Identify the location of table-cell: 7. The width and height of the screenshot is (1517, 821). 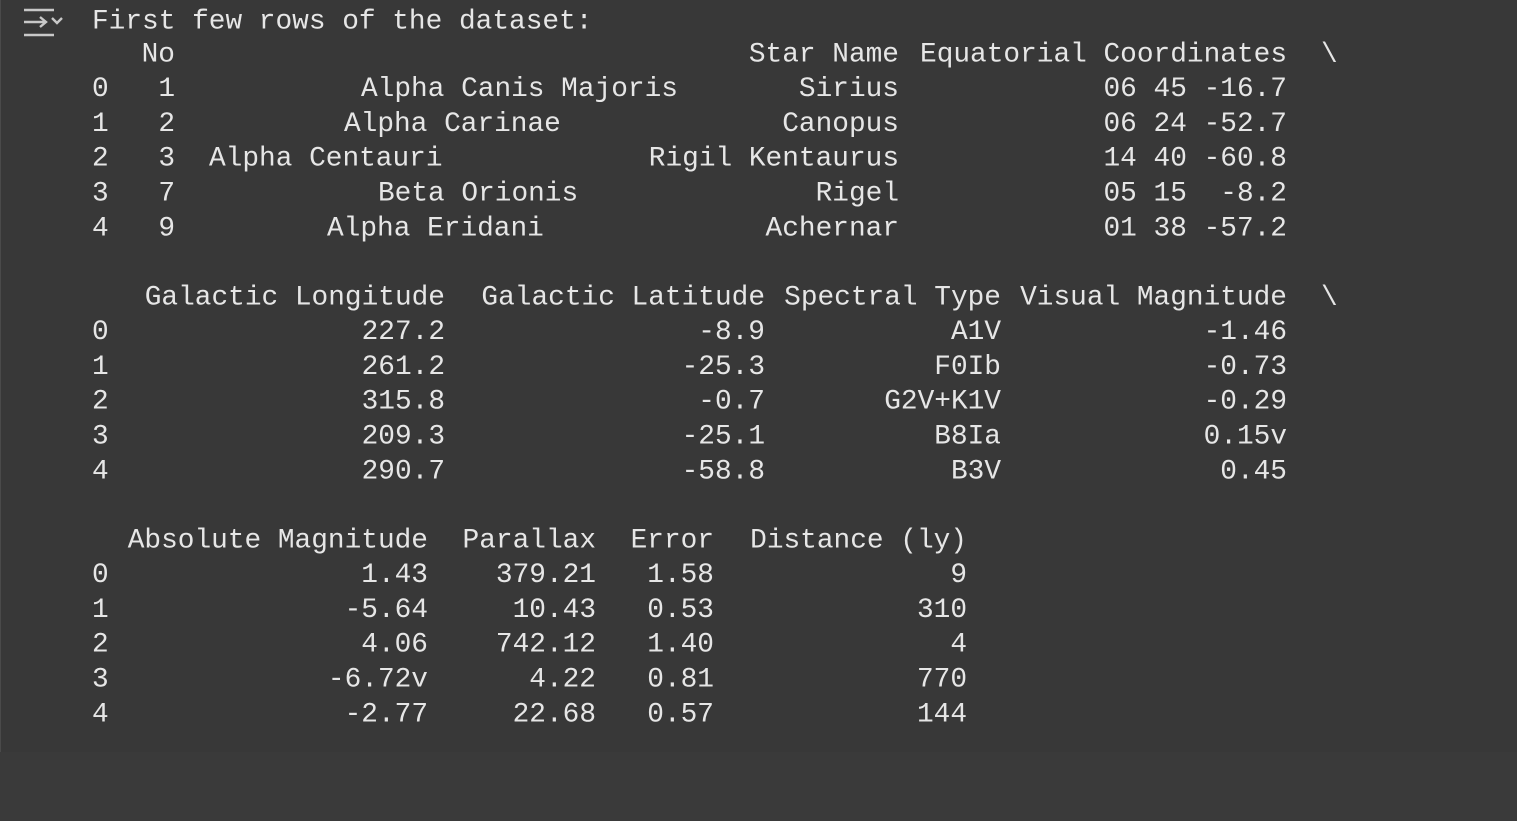
(166, 194).